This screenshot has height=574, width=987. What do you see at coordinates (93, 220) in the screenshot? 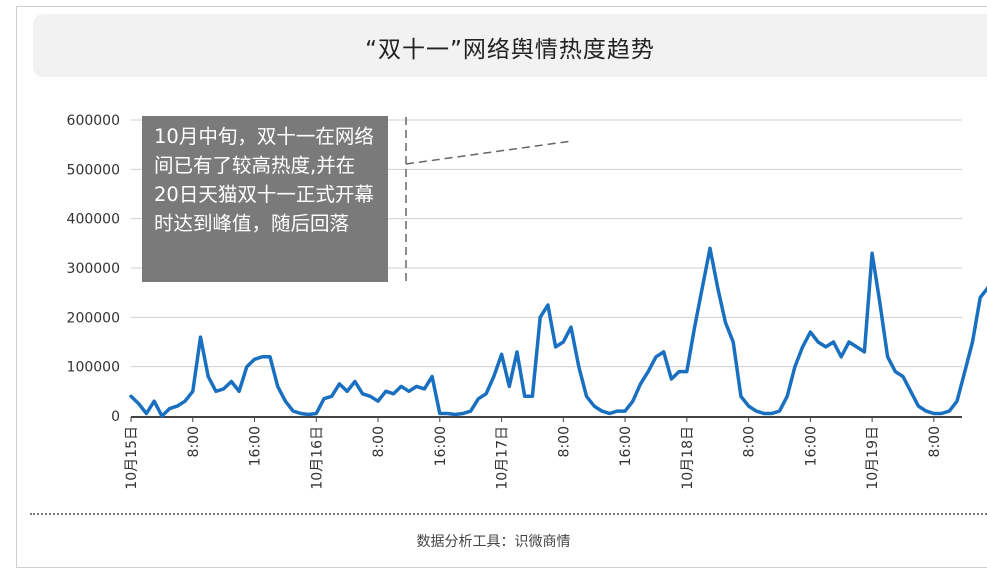
I see `y-tick-label: 400000` at bounding box center [93, 220].